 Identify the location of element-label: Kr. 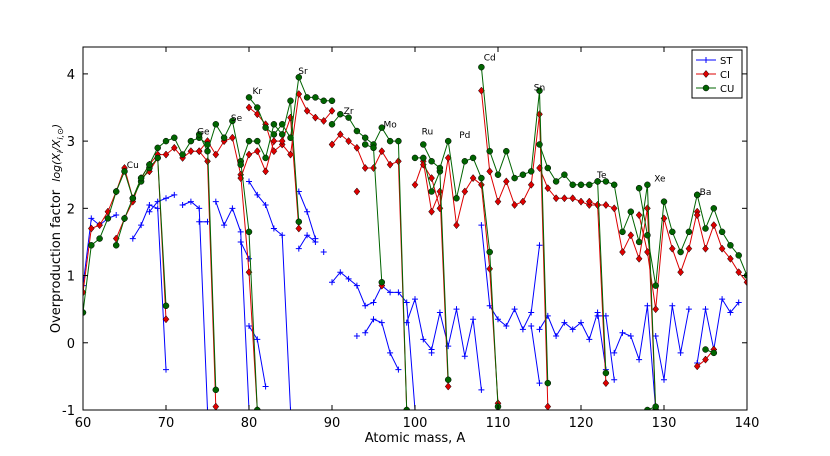
(257, 92).